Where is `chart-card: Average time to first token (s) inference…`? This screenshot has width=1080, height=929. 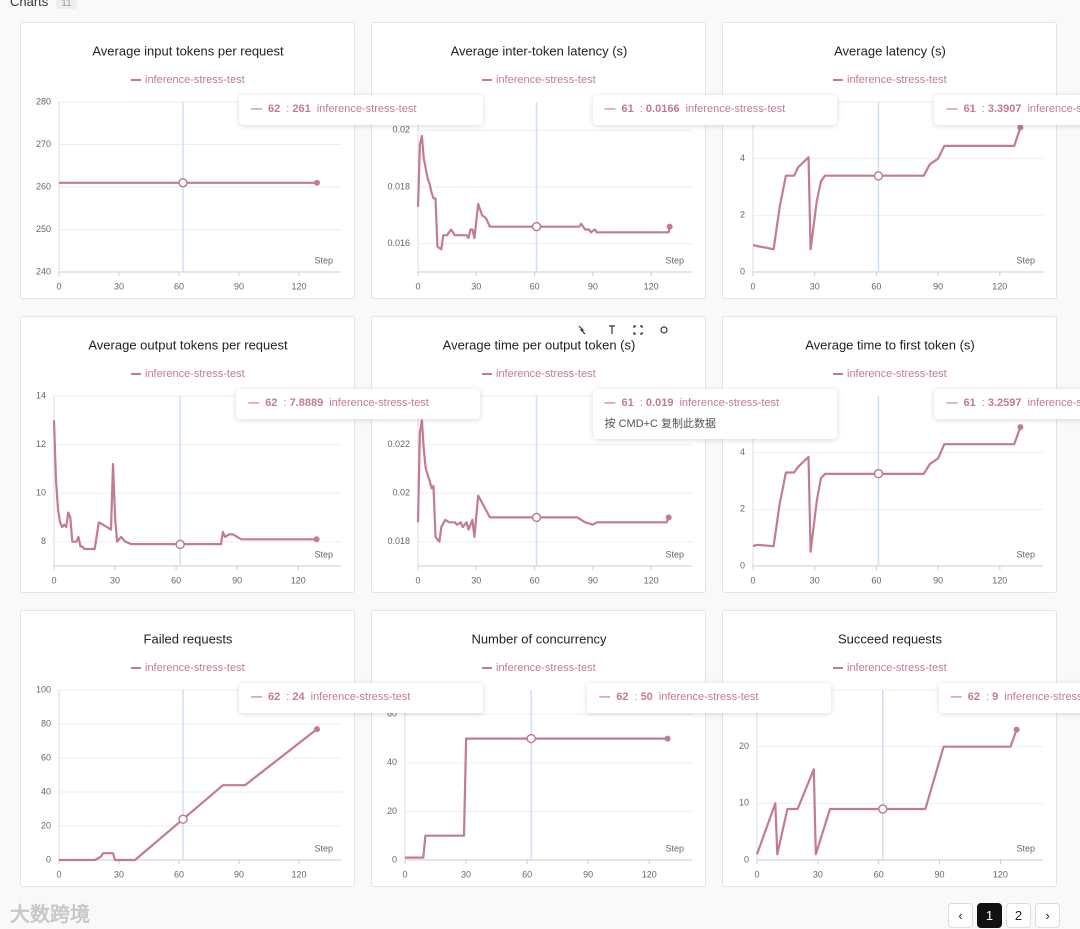 chart-card: Average time to first token (s) inference… is located at coordinates (901, 454).